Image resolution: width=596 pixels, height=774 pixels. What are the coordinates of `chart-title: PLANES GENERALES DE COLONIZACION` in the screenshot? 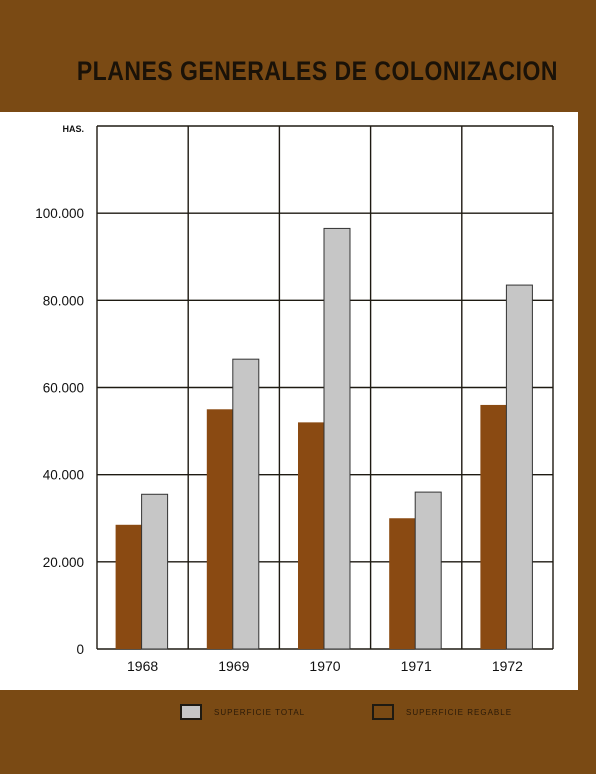 It's located at (317, 70).